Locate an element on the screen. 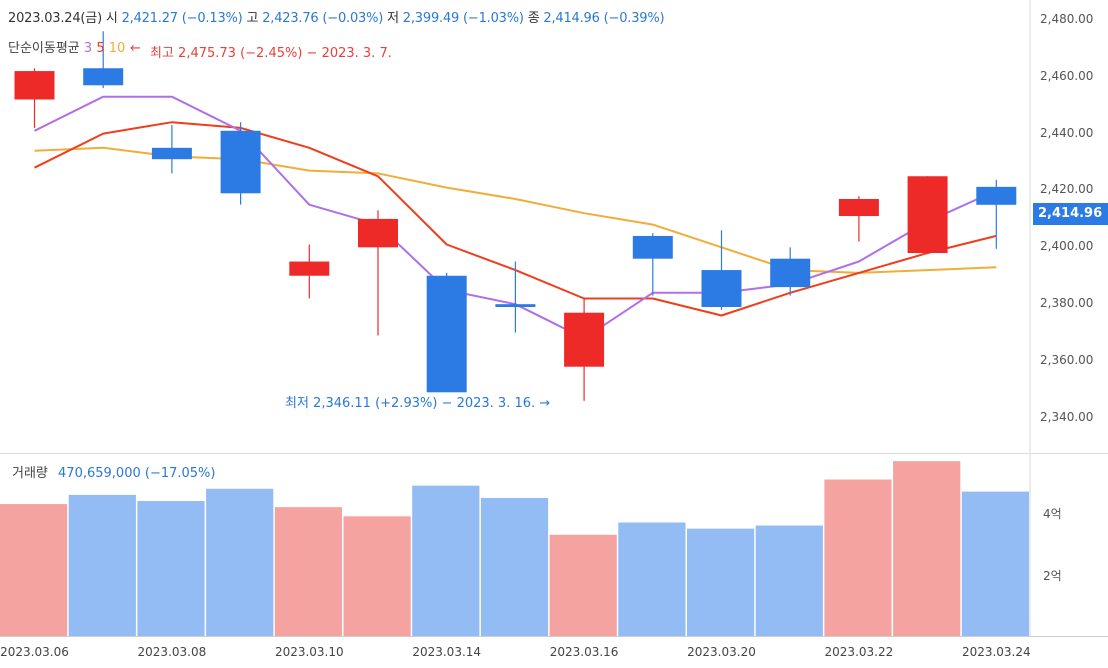 Image resolution: width=1108 pixels, height=668 pixels. ma-legend-label: 단순이동평균 is located at coordinates (44, 48).